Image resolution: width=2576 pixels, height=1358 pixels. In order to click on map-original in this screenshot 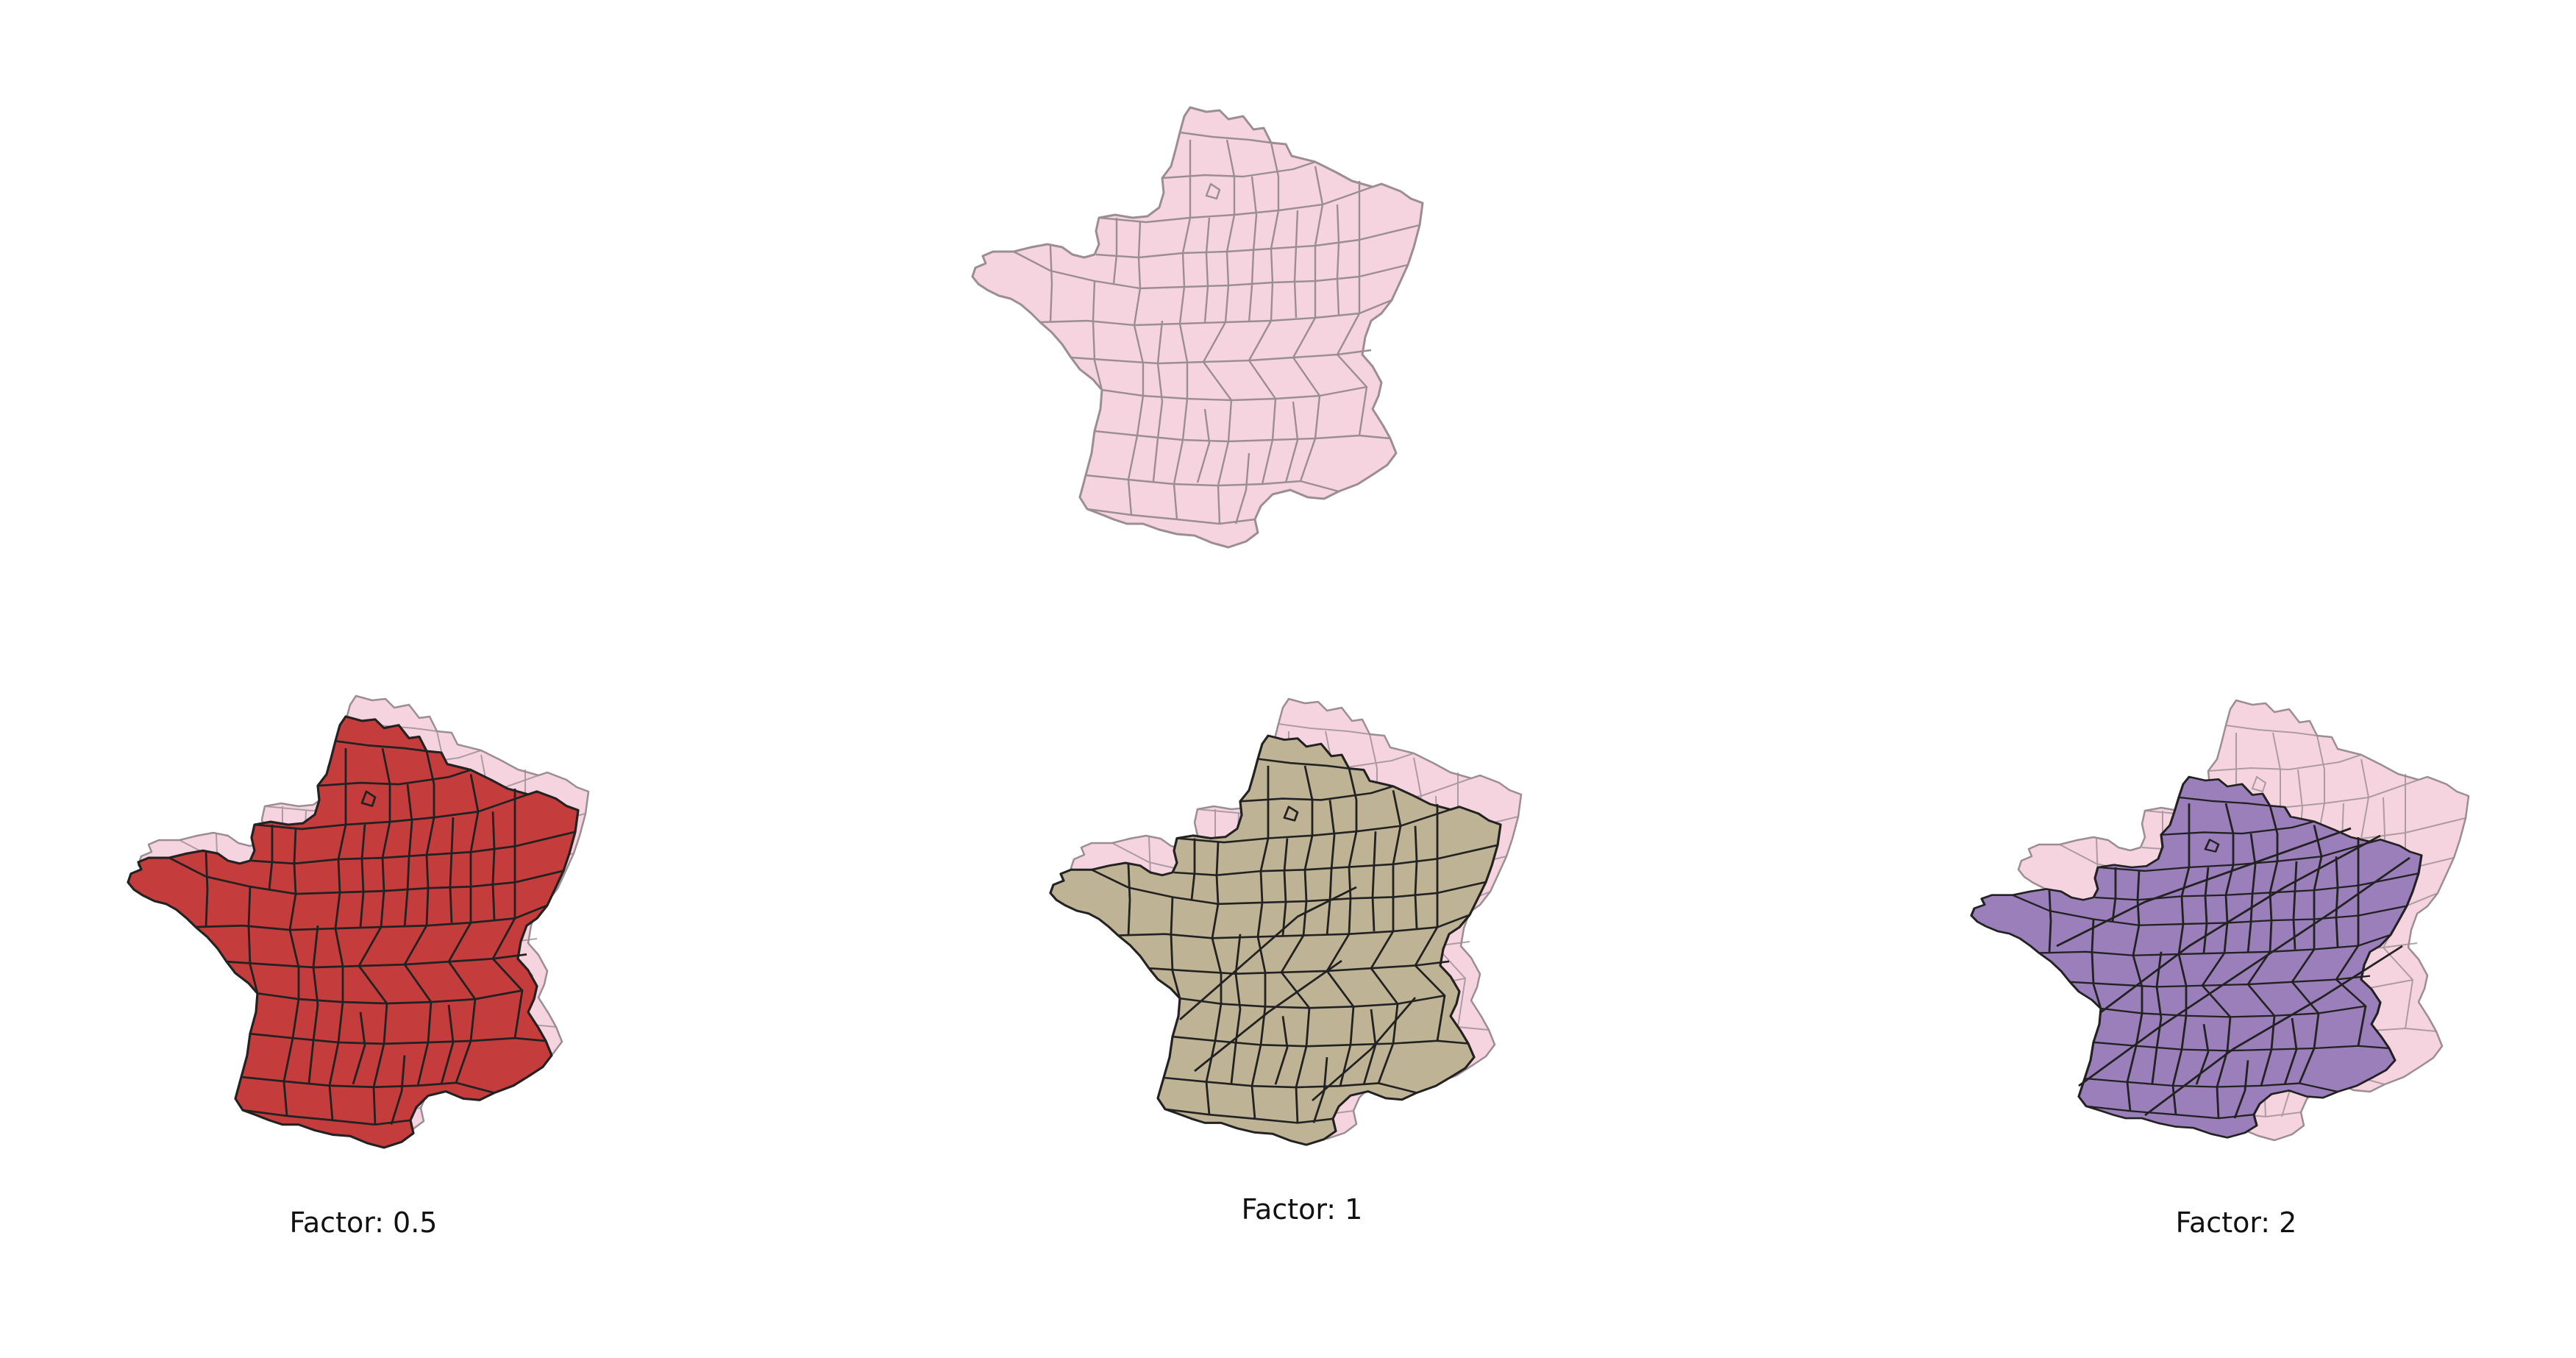, I will do `click(1197, 328)`.